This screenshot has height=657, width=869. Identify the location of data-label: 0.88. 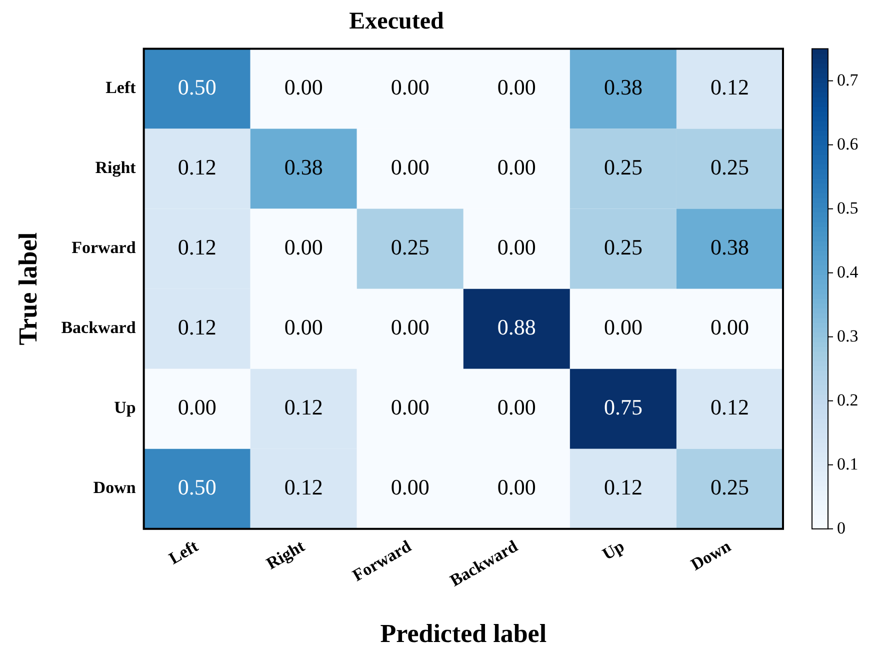
(516, 327).